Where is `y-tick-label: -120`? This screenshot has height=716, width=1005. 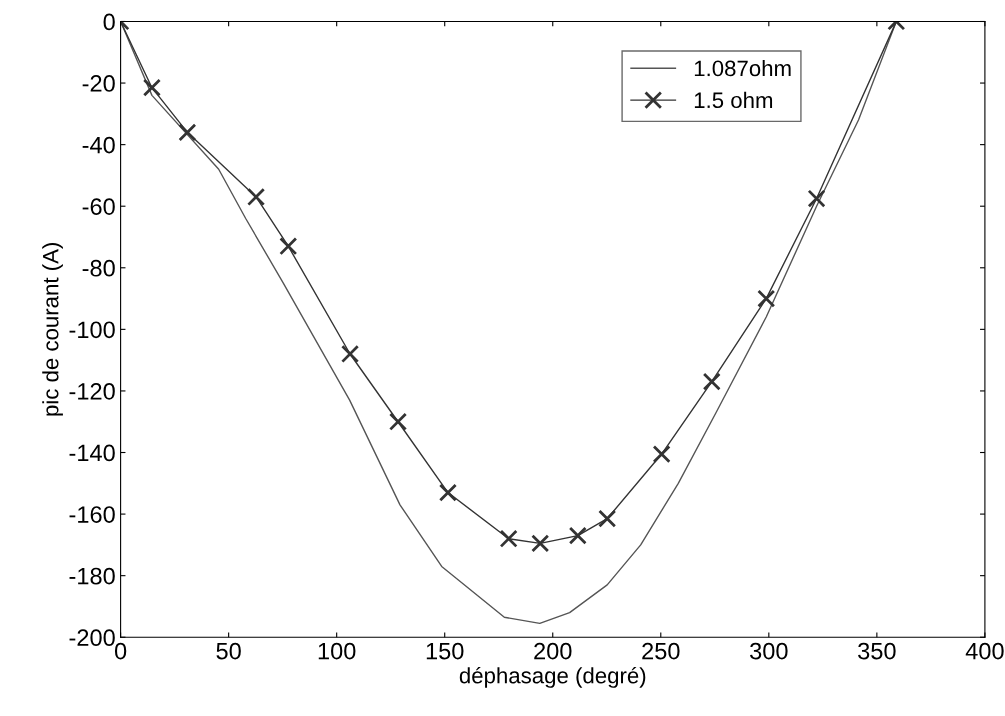
y-tick-label: -120 is located at coordinates (92, 391).